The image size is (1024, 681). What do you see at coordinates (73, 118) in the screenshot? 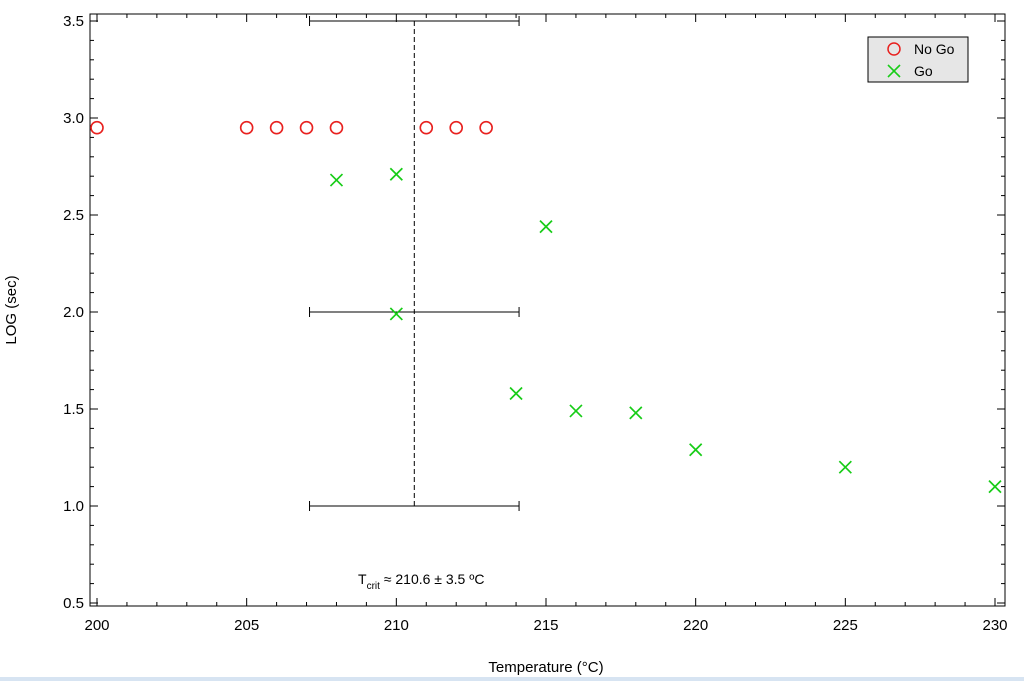
I see `y-tick-label: 3.0` at bounding box center [73, 118].